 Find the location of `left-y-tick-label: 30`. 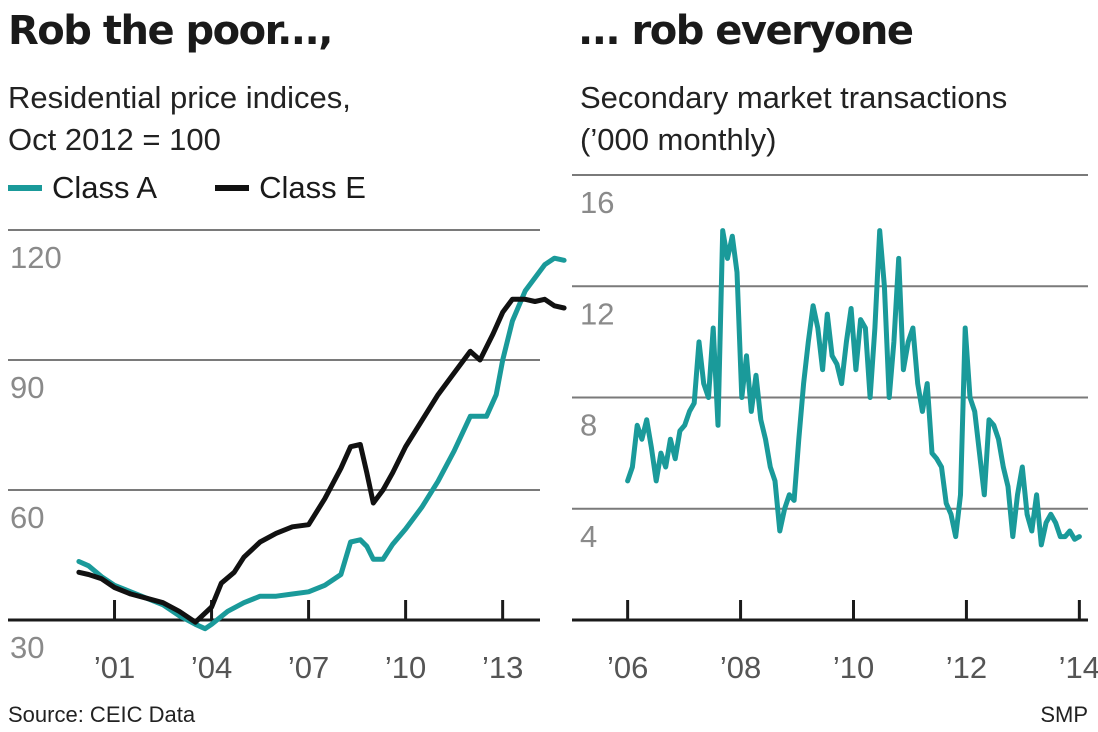

left-y-tick-label: 30 is located at coordinates (27, 647).